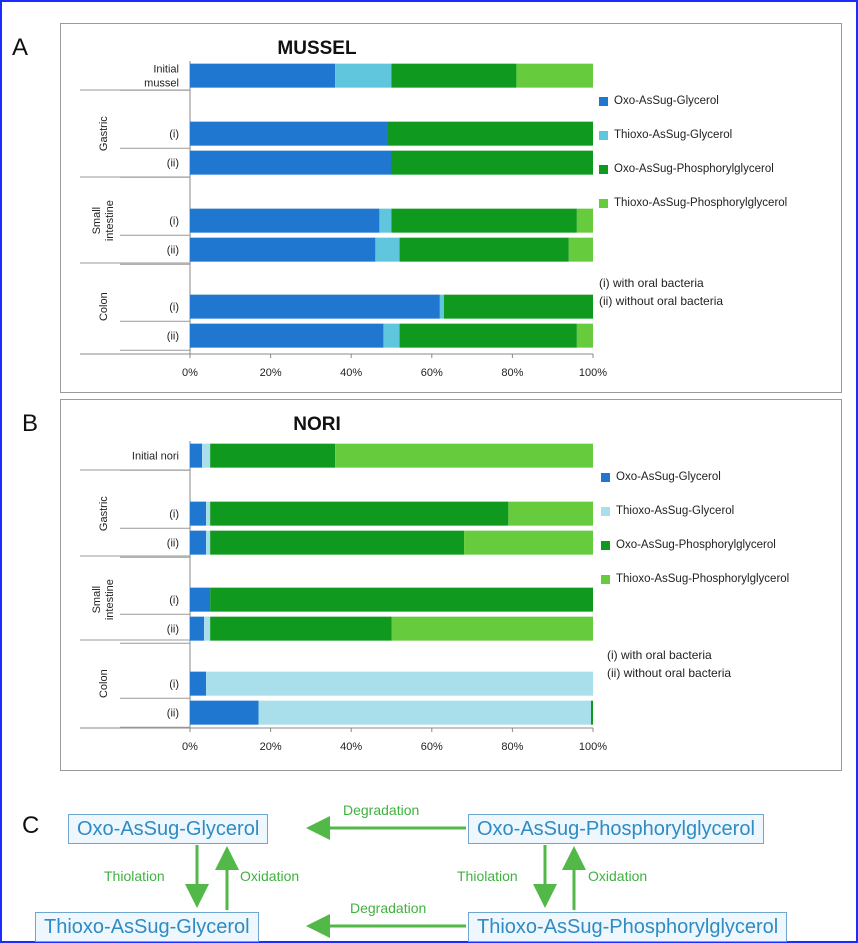 This screenshot has height=943, width=858. Describe the element at coordinates (528, 542) in the screenshot. I see `bar-gastric-ii-thioxo-assug-phosphorylglycerol` at that location.